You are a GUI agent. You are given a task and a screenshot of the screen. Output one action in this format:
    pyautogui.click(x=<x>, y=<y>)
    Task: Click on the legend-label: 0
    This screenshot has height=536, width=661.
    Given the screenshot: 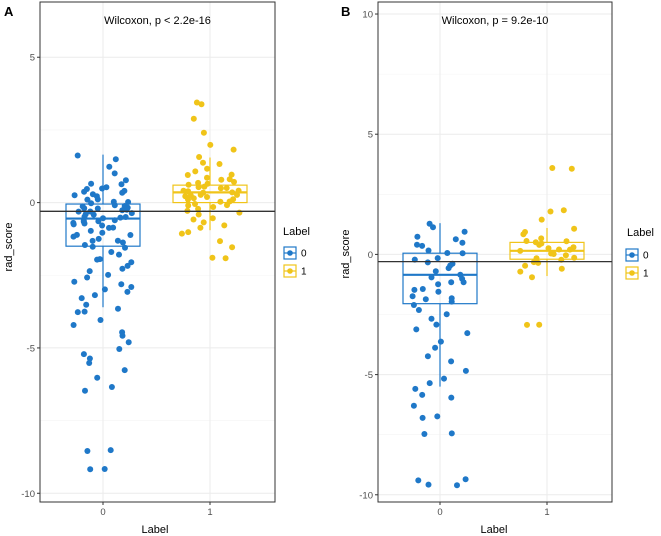 What is the action you would take?
    pyautogui.click(x=646, y=256)
    